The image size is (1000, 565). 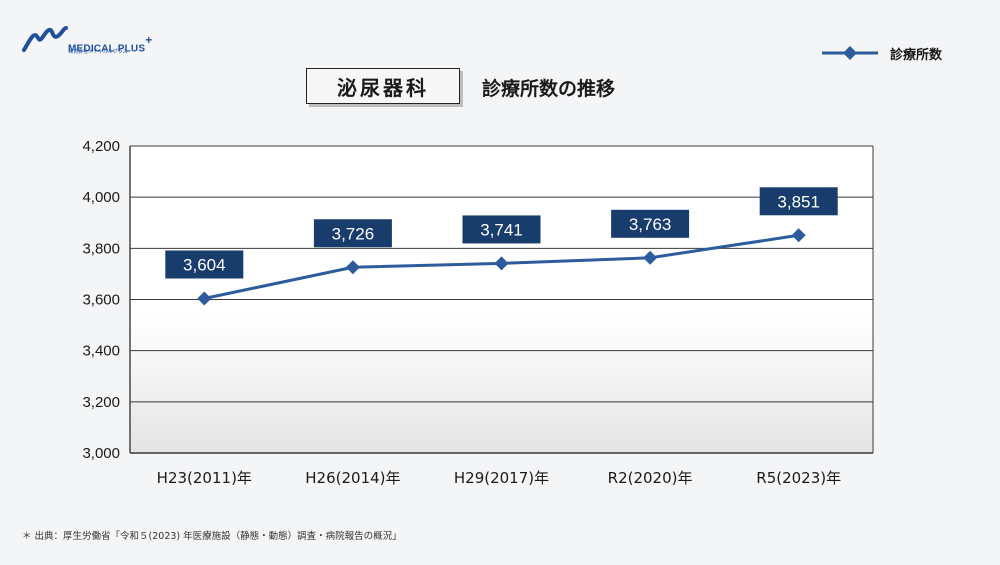 I want to click on y-tick-label: 4,200, so click(x=101, y=146).